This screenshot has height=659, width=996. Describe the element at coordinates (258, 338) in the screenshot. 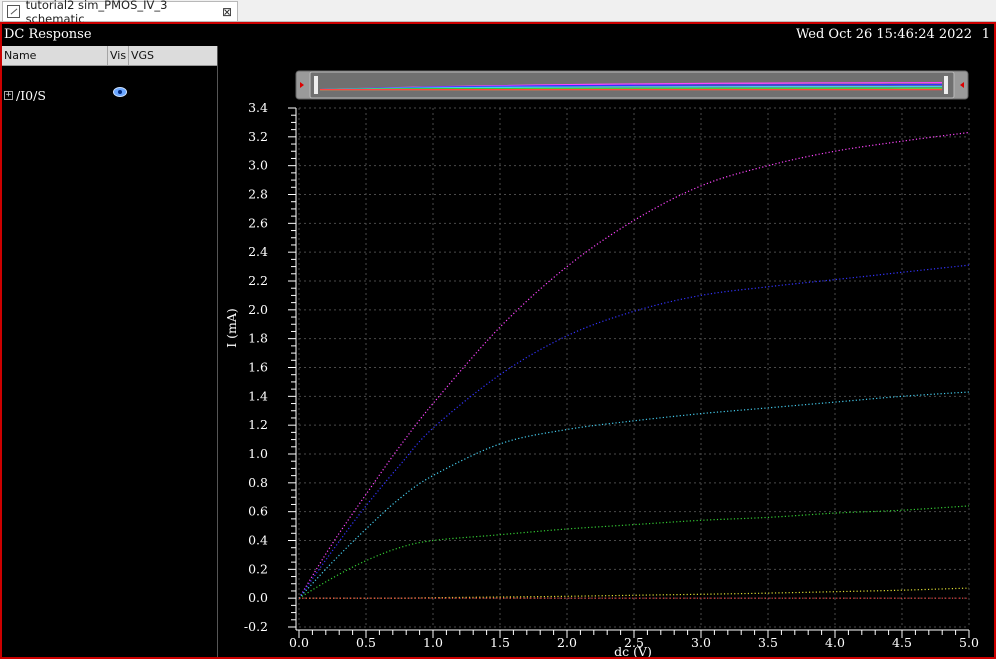

I see `y-tick-label: 1.8` at that location.